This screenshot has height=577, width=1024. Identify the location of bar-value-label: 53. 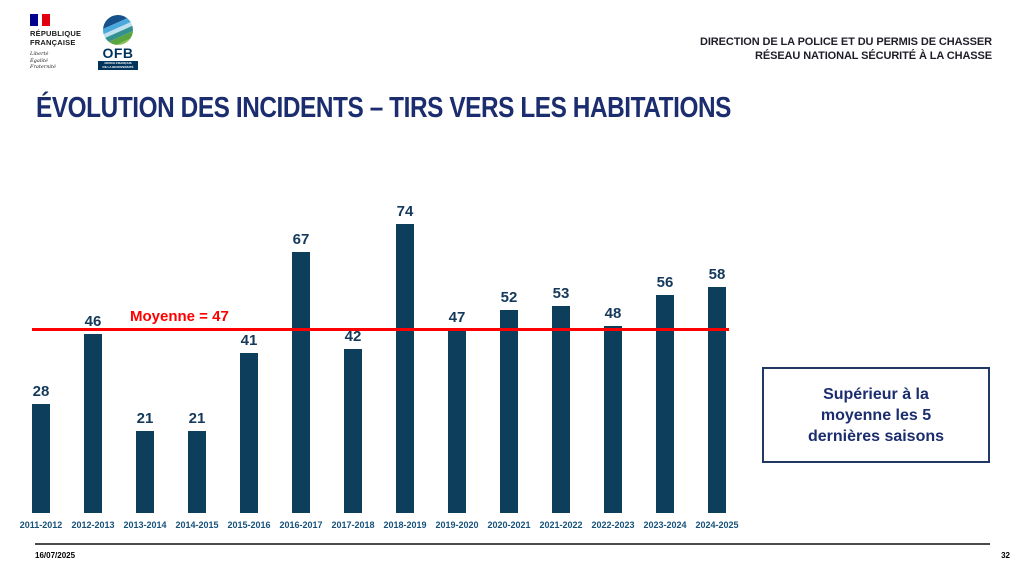
(561, 294).